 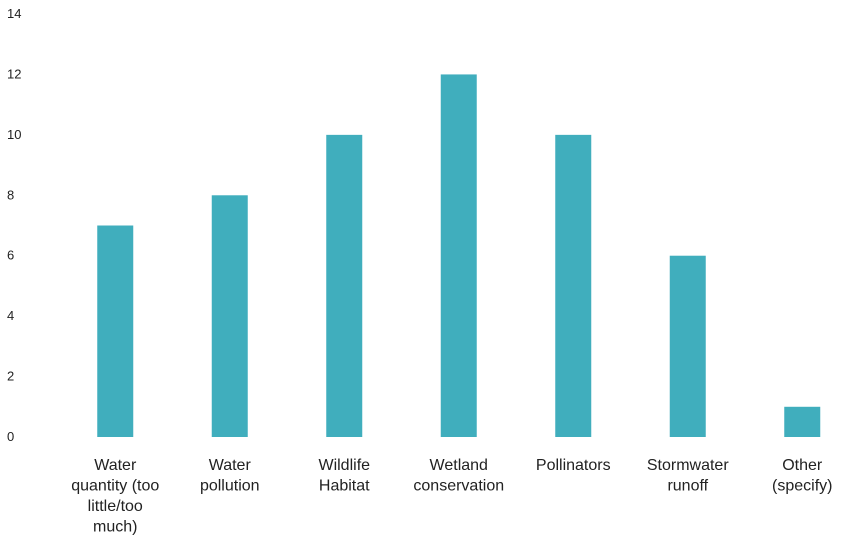 I want to click on x-category-label-line: quantity (too, so click(x=115, y=486).